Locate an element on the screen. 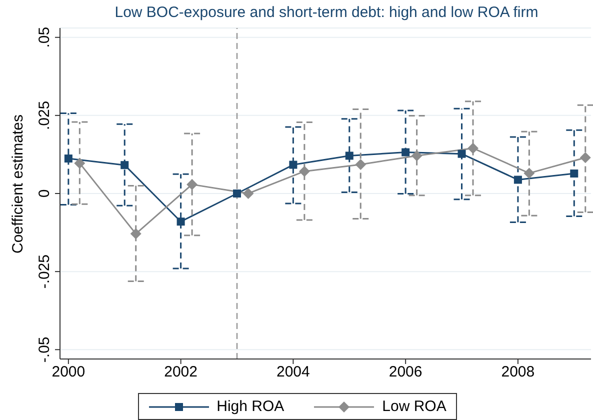 This screenshot has height=420, width=593. legend-label: Low ROA is located at coordinates (414, 406).